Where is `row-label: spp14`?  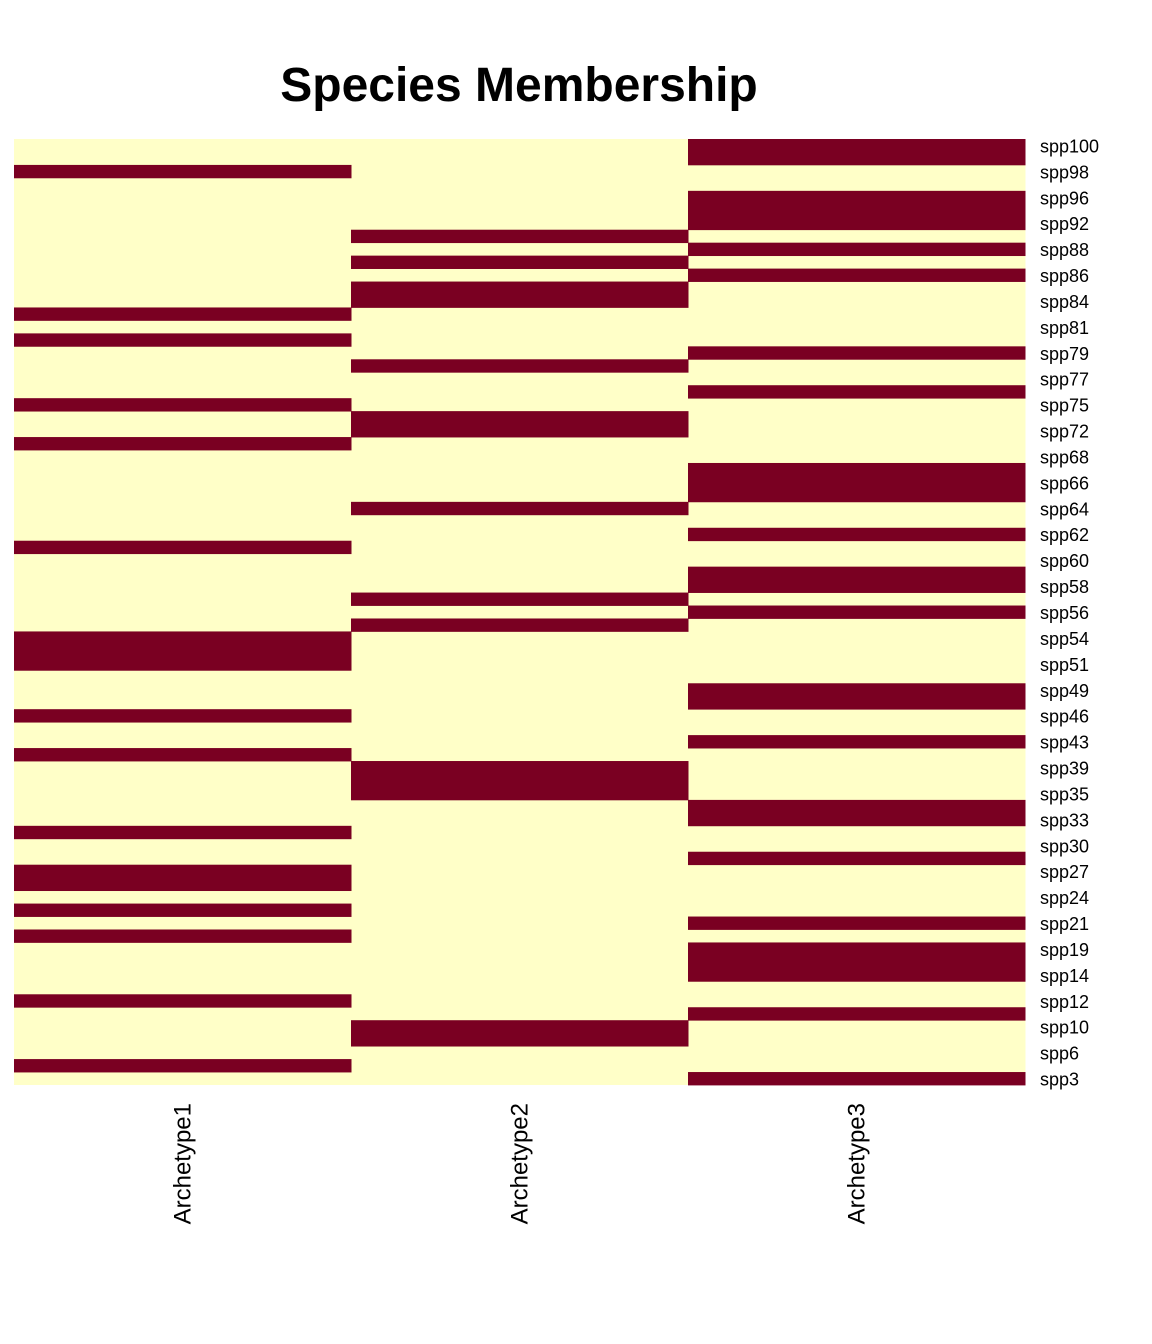 row-label: spp14 is located at coordinates (1064, 976).